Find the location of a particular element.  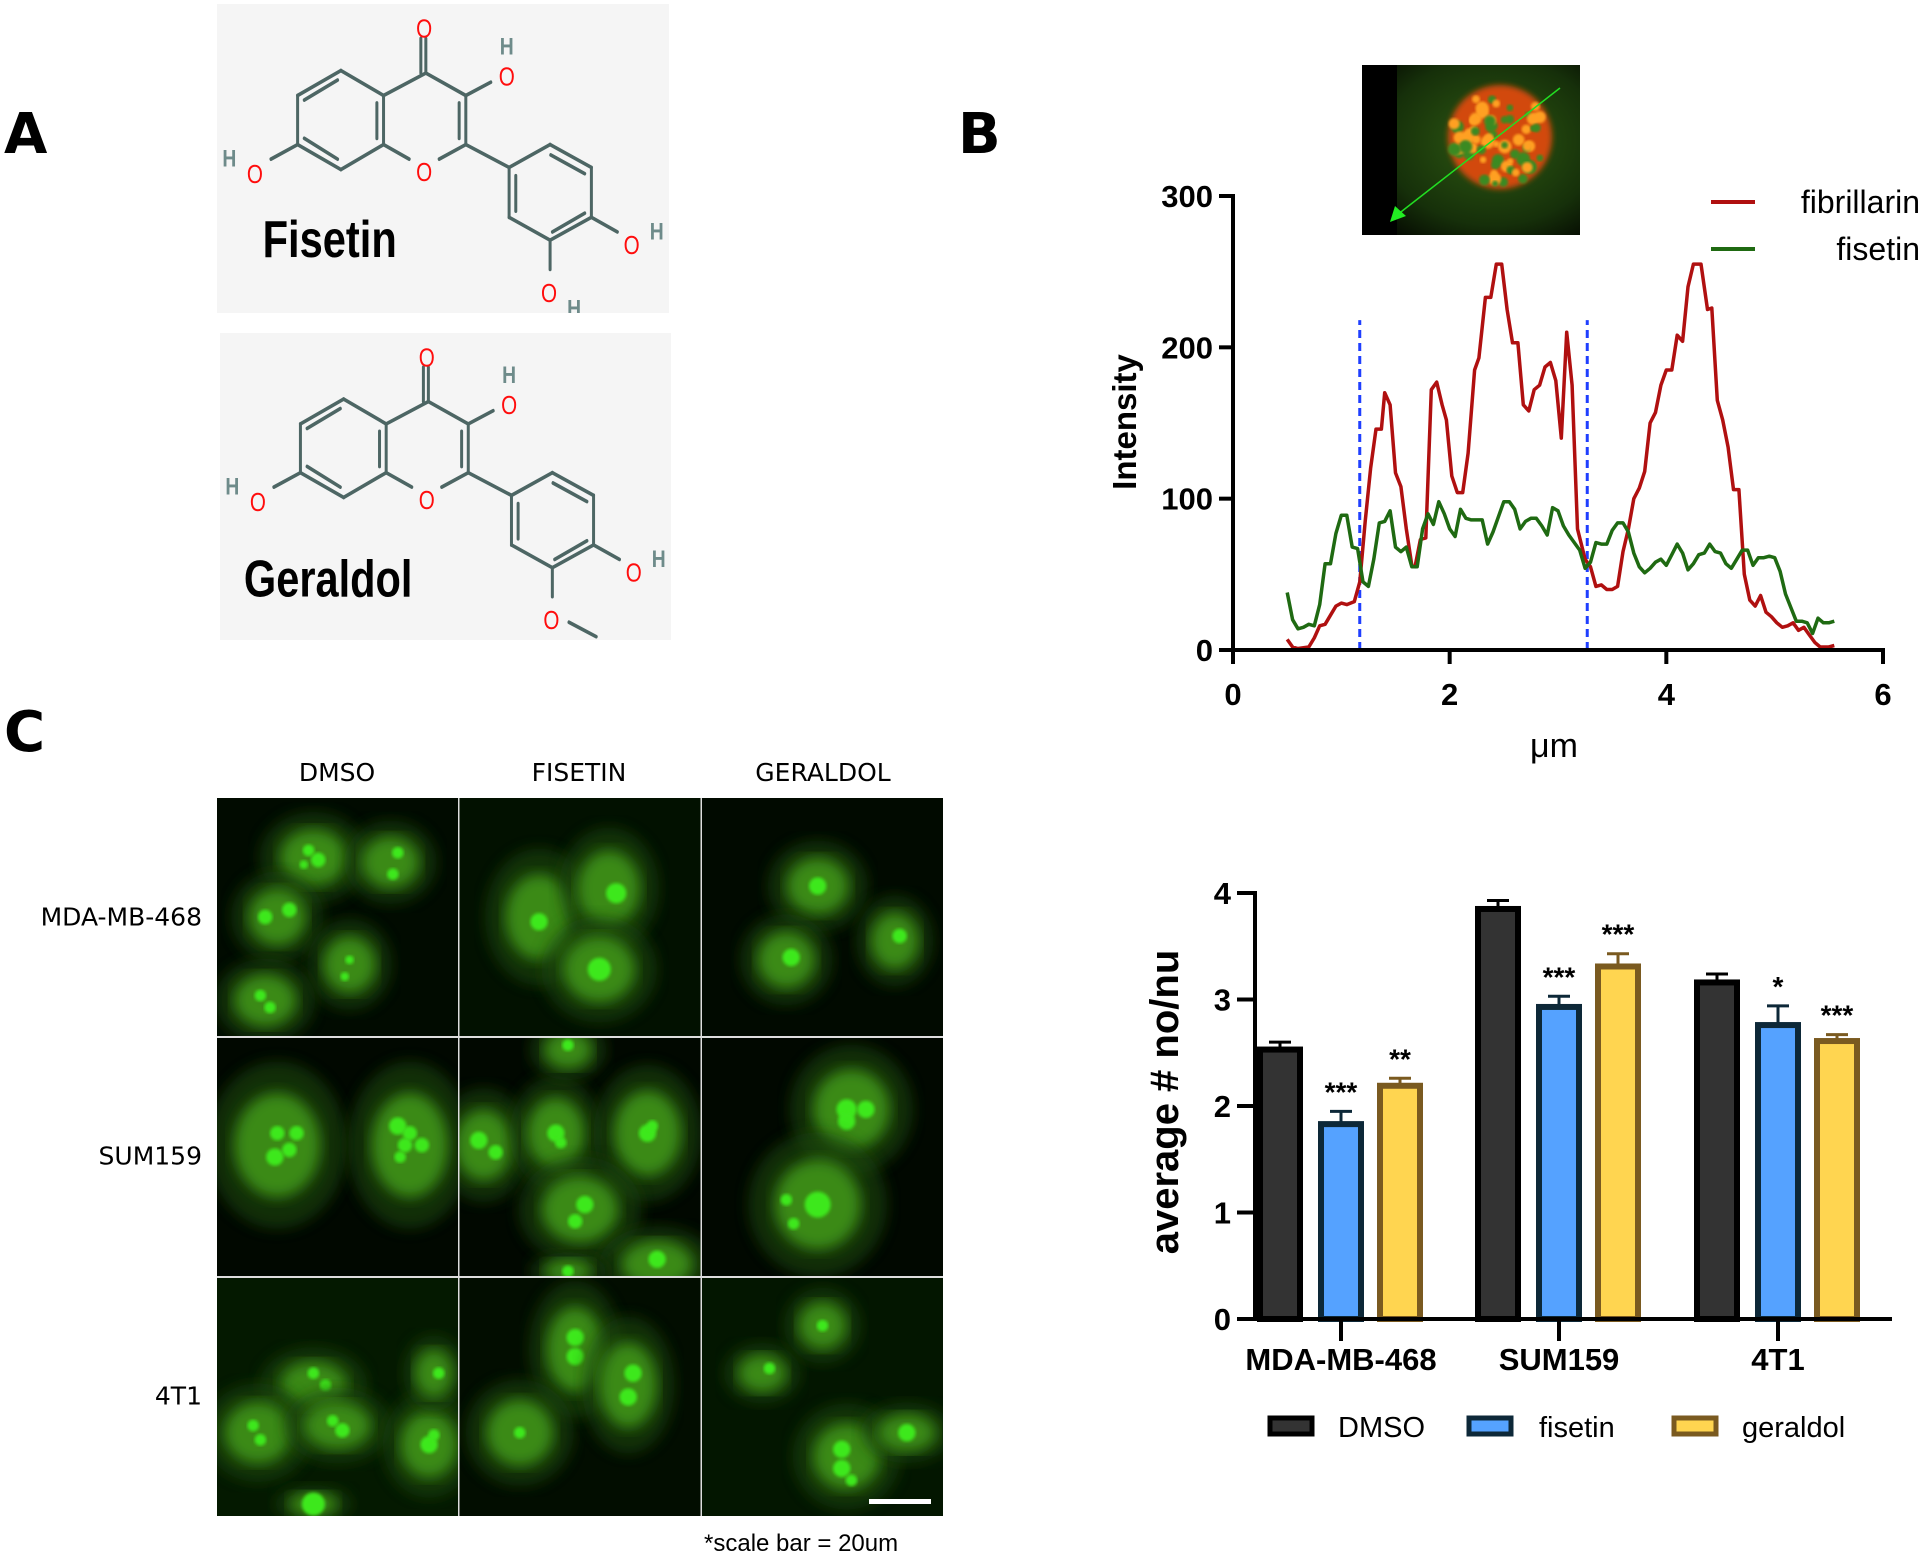

legend-label-DMSO: DMSO is located at coordinates (1381, 1428).